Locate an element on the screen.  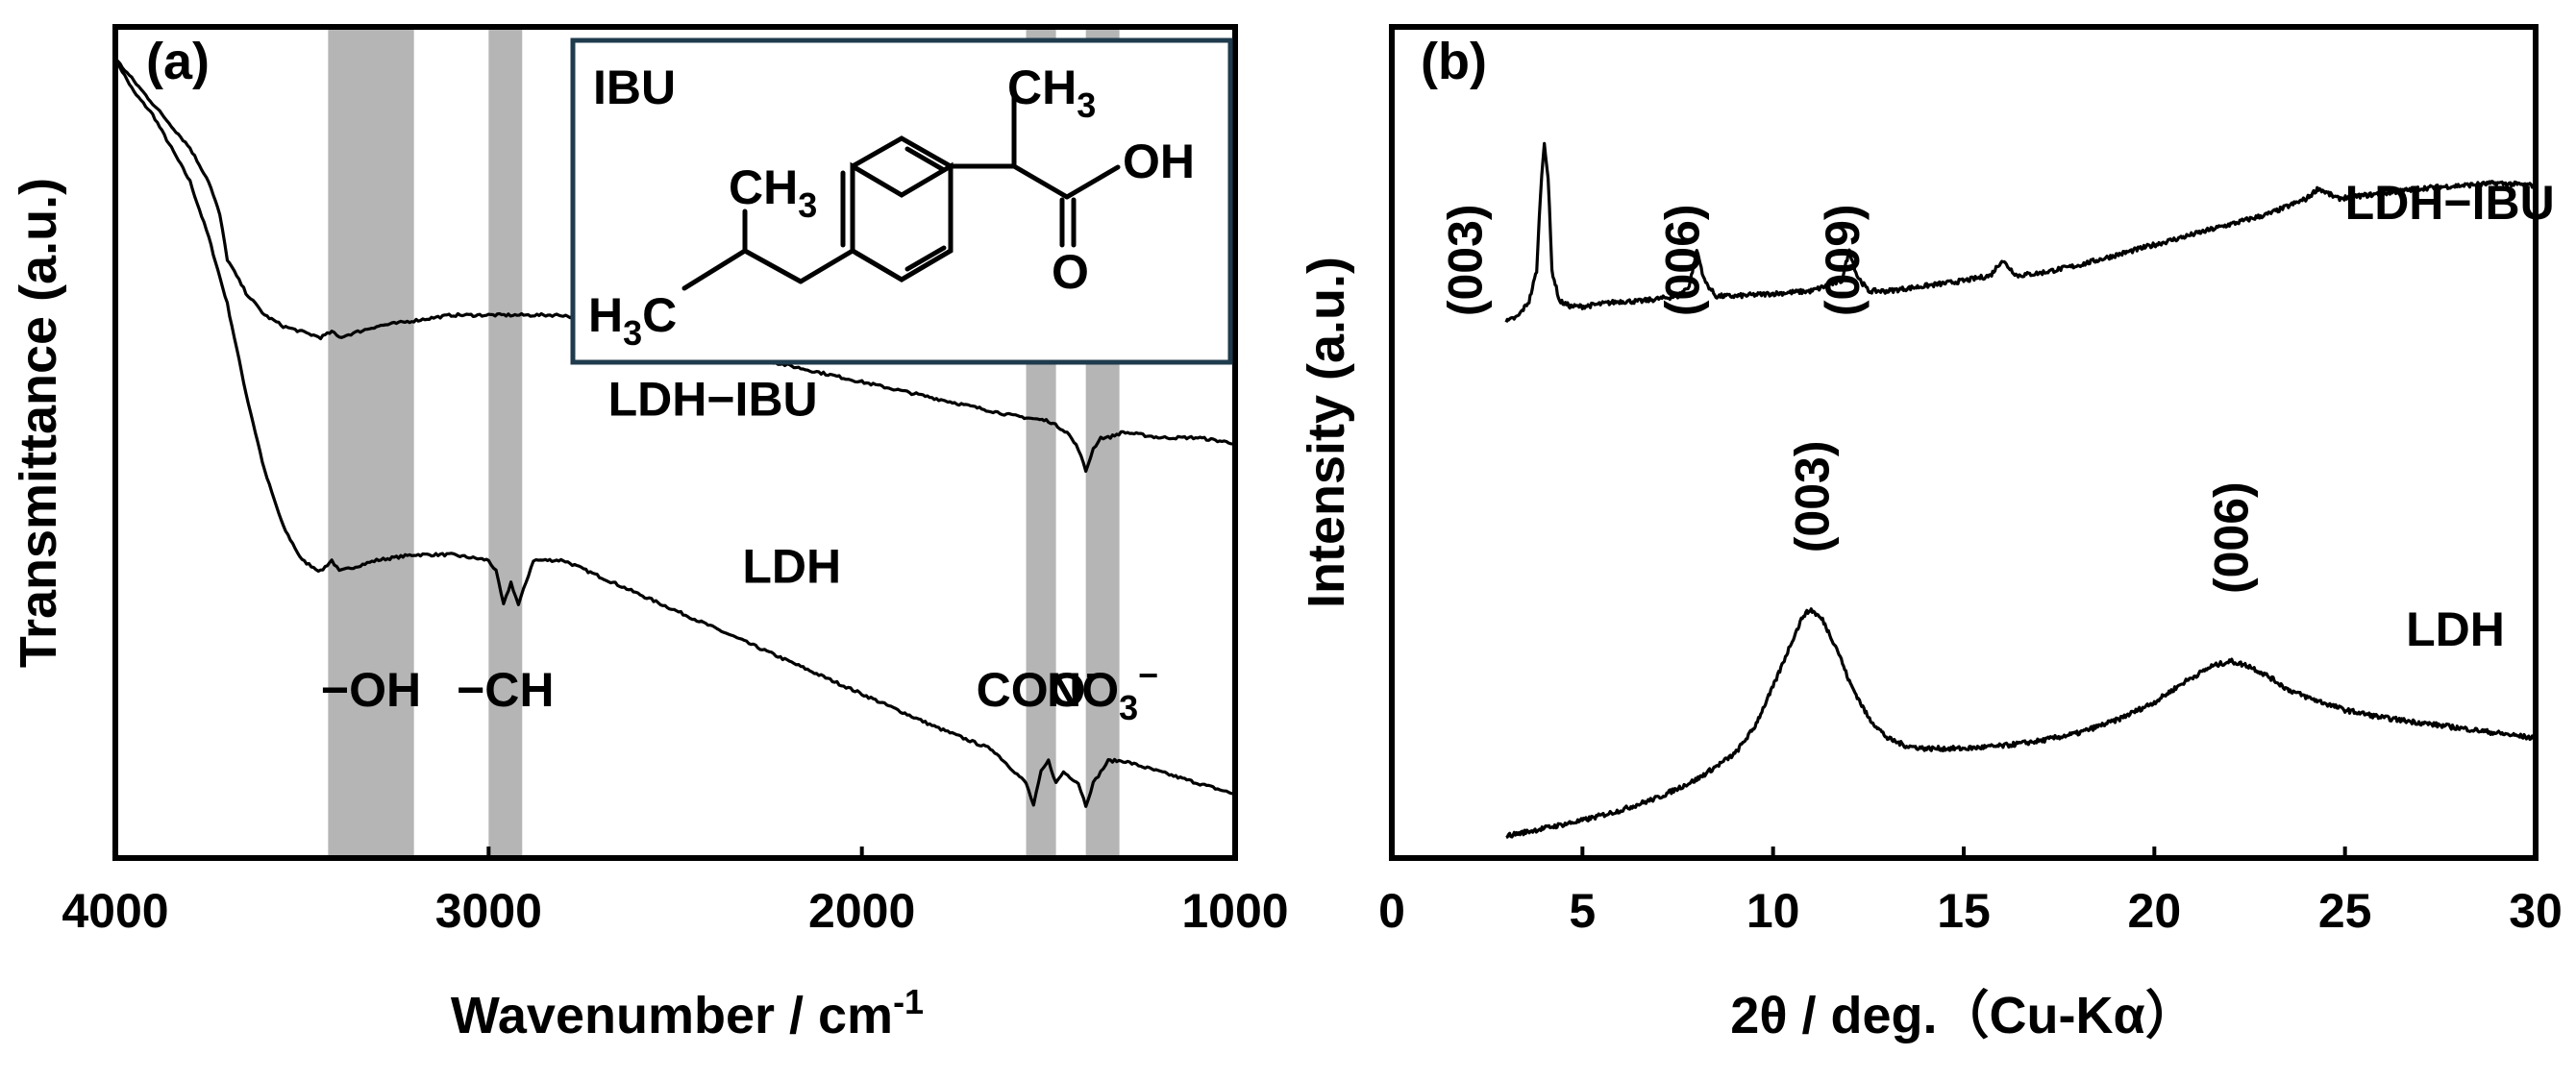
oh-group: OH is located at coordinates (1159, 161).